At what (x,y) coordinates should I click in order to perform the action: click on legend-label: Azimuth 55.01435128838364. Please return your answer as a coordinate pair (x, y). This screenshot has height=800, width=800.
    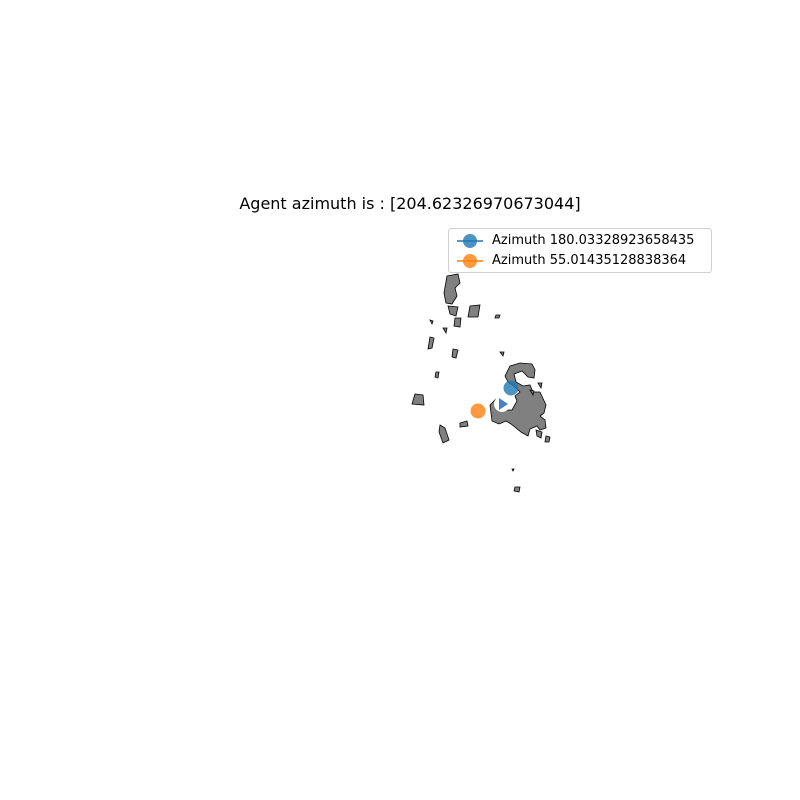
    Looking at the image, I should click on (589, 260).